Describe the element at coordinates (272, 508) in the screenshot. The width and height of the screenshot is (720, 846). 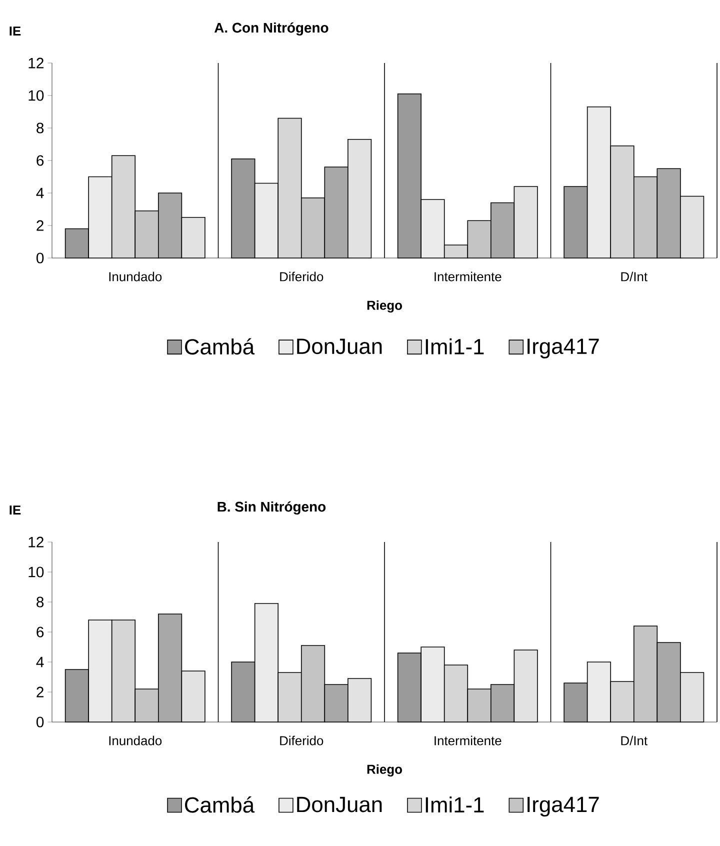
I see `chart-title: B. Sin Nitrógeno` at that location.